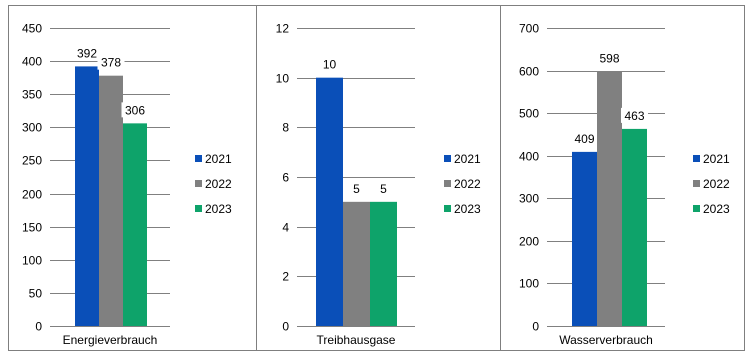  I want to click on y-tick-label: 500, so click(529, 114).